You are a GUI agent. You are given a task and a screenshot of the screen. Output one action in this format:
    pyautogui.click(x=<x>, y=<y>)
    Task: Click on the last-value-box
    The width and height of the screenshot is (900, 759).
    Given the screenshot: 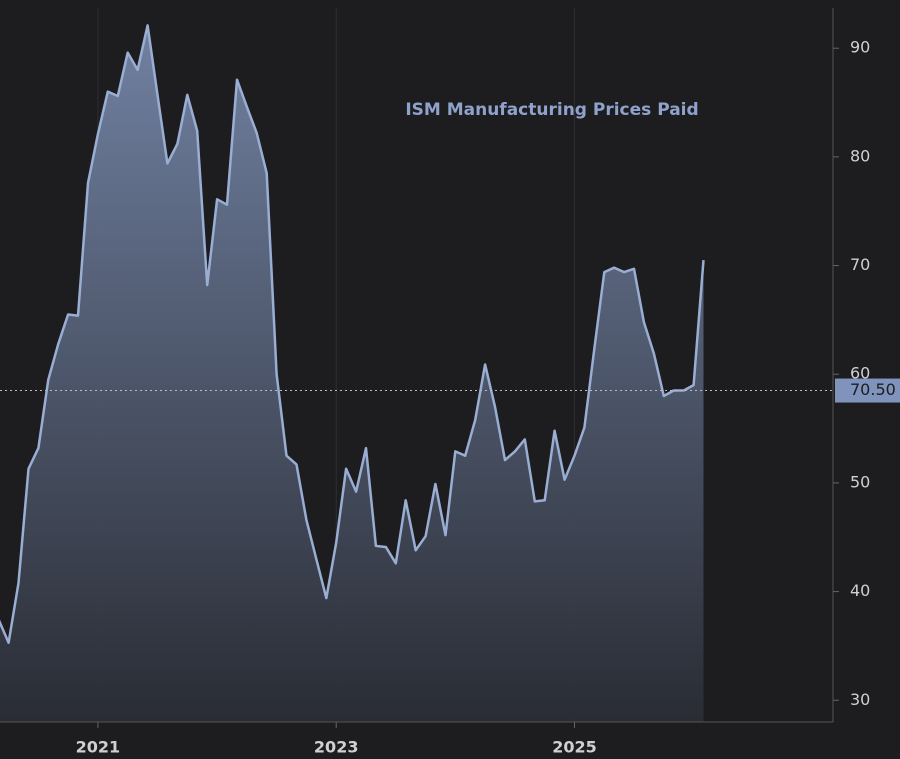 What is the action you would take?
    pyautogui.click(x=867, y=390)
    